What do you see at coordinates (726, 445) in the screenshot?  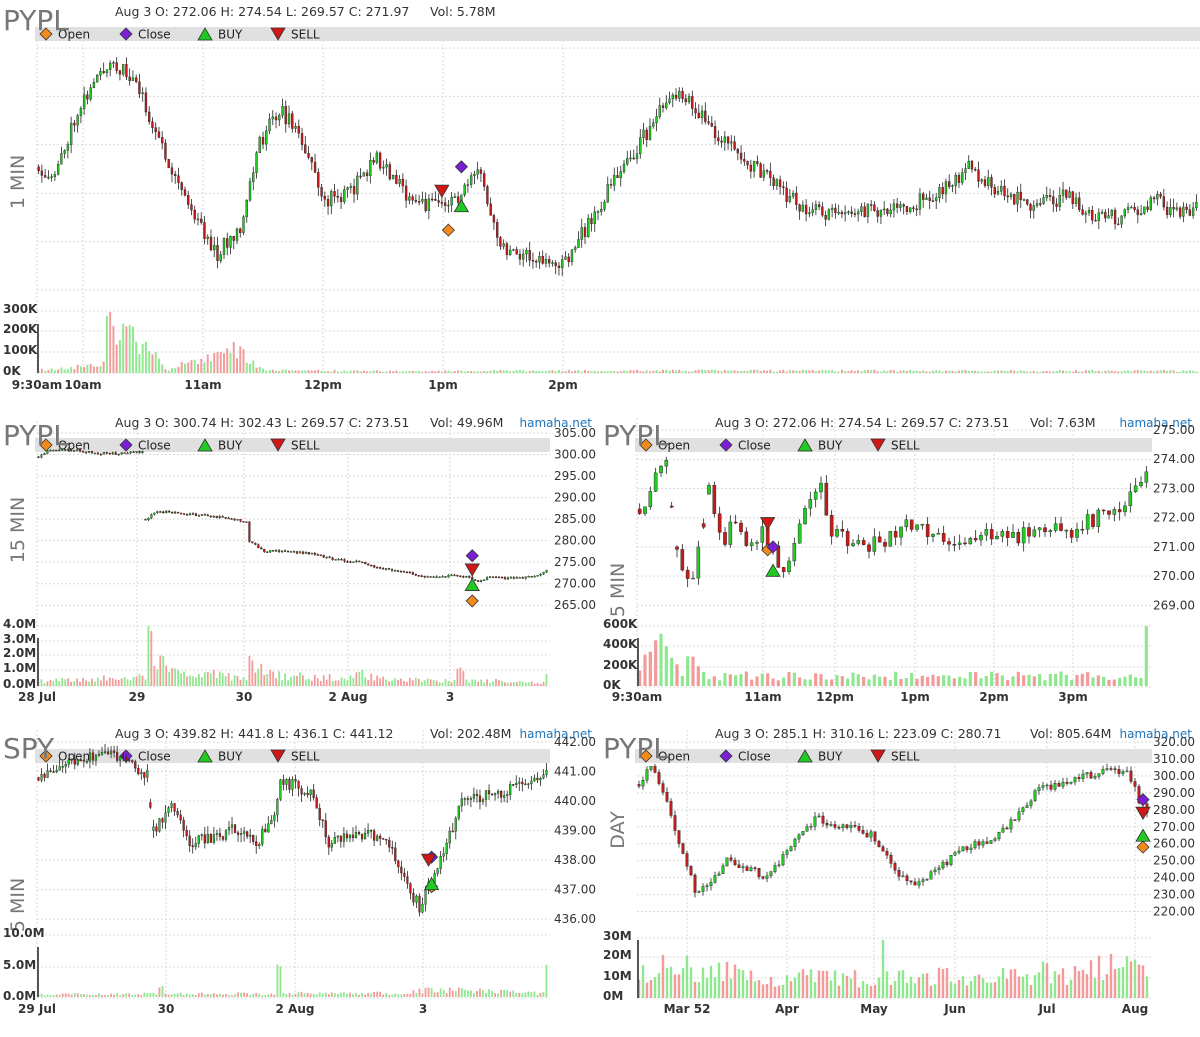 I see `marker-close-legend` at bounding box center [726, 445].